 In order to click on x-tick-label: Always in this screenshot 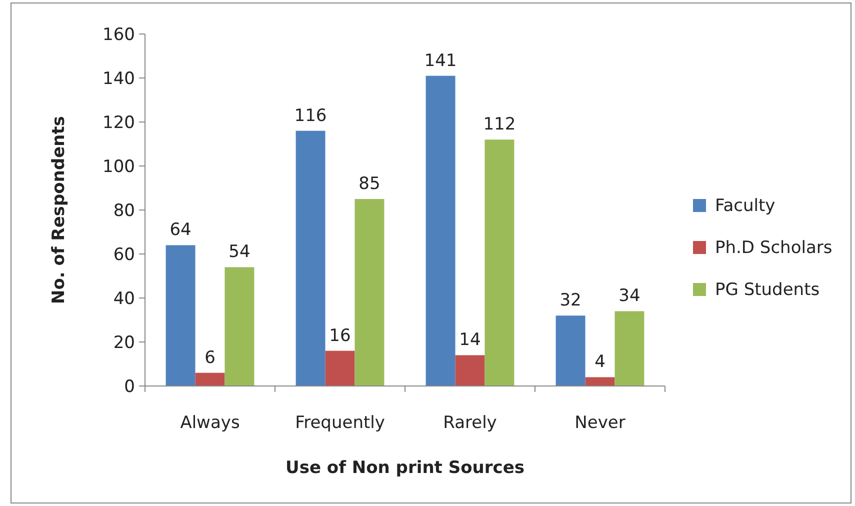, I will do `click(210, 423)`.